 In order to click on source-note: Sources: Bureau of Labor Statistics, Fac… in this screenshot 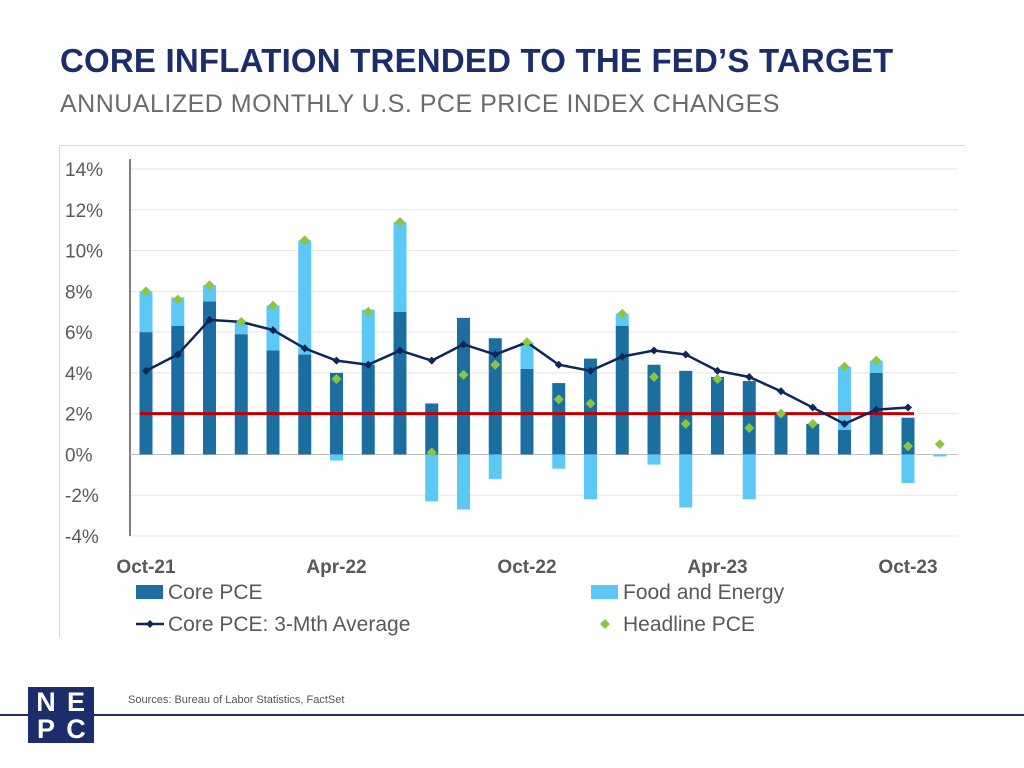, I will do `click(236, 700)`.